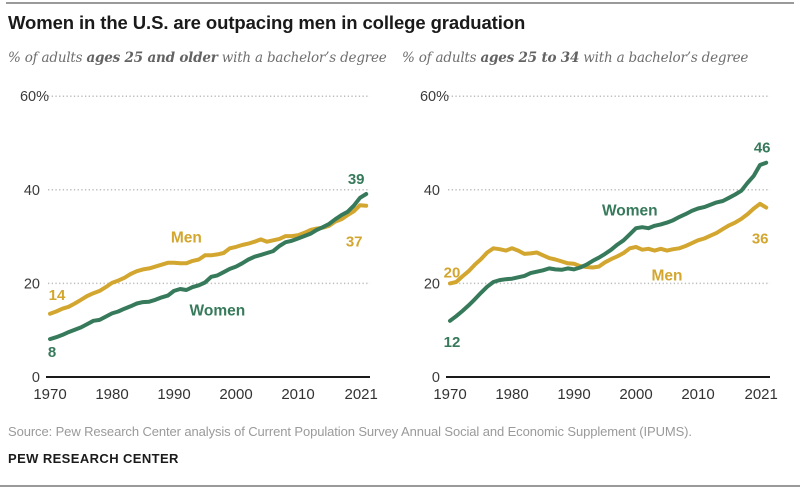 The height and width of the screenshot is (491, 800). What do you see at coordinates (762, 148) in the screenshot?
I see `end-value-label-women: 46` at bounding box center [762, 148].